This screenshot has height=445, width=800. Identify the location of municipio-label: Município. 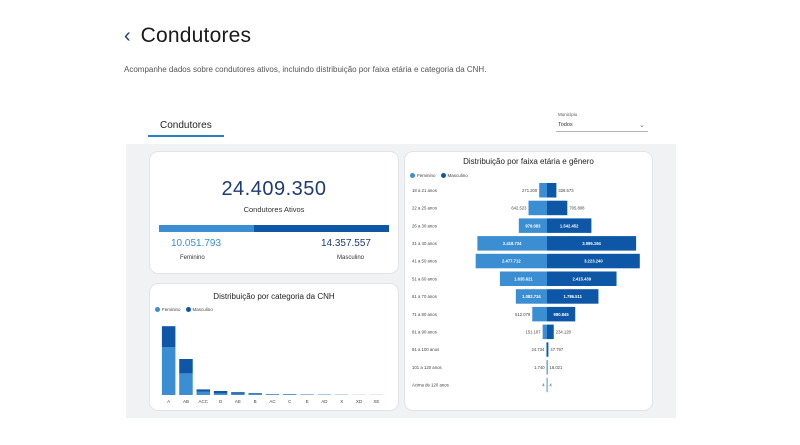
(568, 114).